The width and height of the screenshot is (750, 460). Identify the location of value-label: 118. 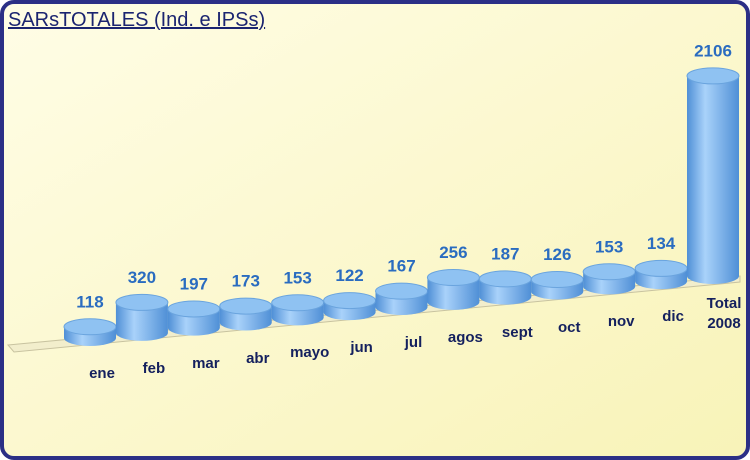
(89, 301).